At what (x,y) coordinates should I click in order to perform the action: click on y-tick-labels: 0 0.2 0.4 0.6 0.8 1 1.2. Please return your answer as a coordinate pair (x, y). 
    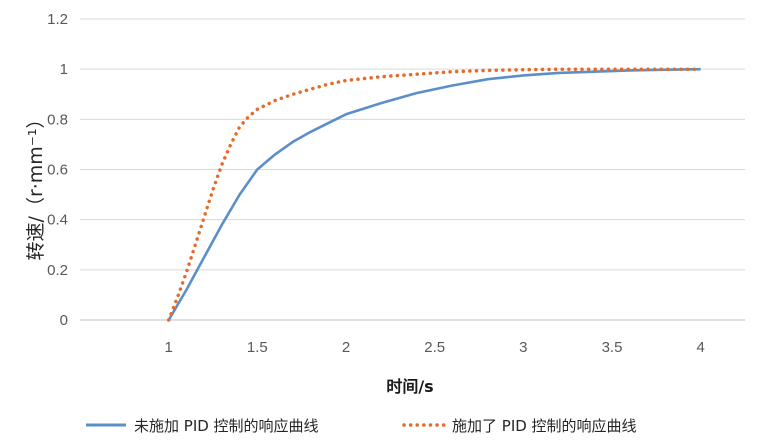
    Looking at the image, I should click on (57, 170).